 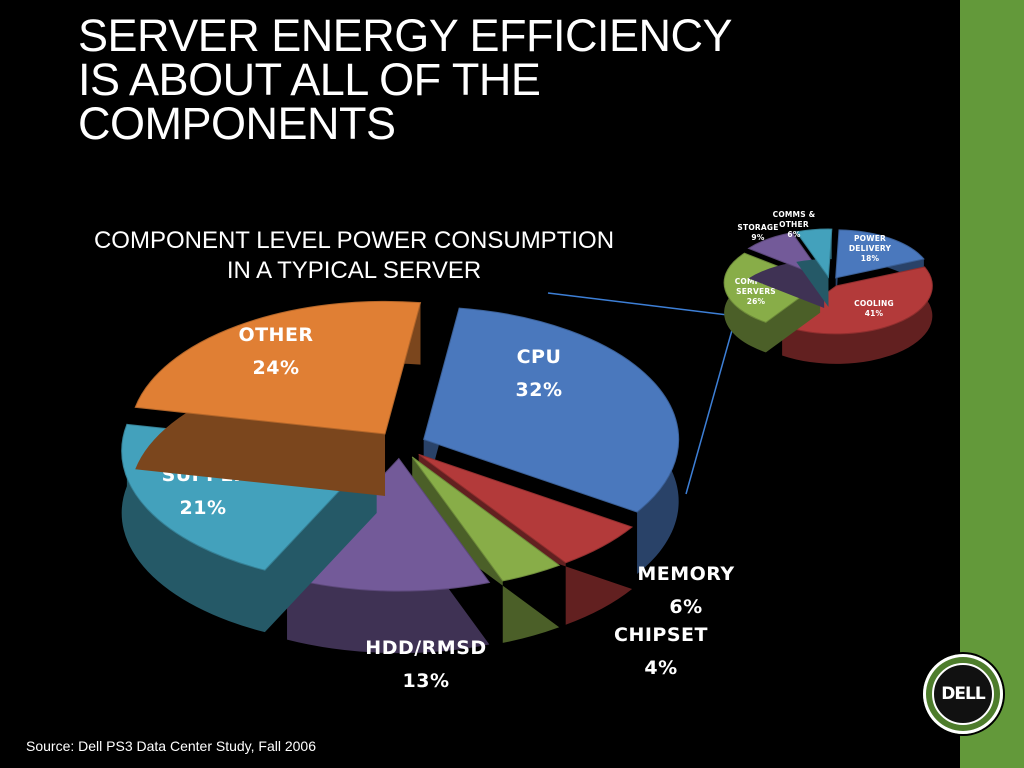 What do you see at coordinates (874, 303) in the screenshot?
I see `cooling-label-line: COOLING` at bounding box center [874, 303].